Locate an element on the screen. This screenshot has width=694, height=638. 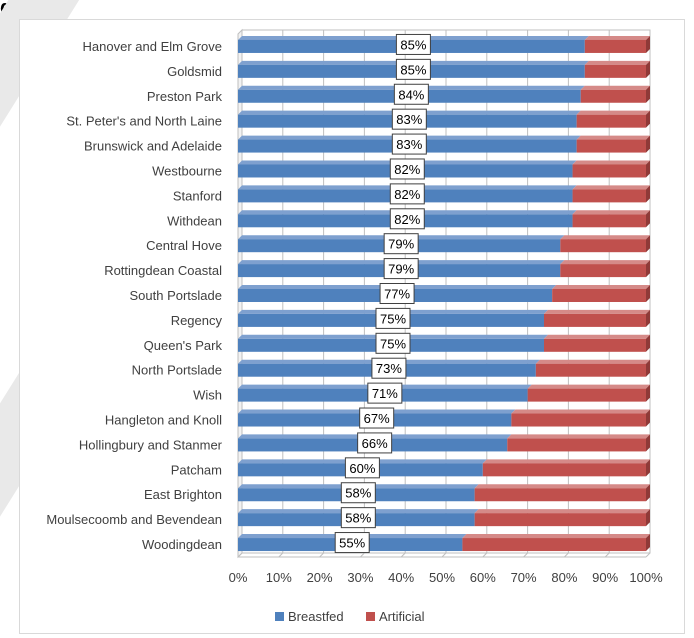
y-category-label: Brunswick and Adelaide is located at coordinates (153, 146).